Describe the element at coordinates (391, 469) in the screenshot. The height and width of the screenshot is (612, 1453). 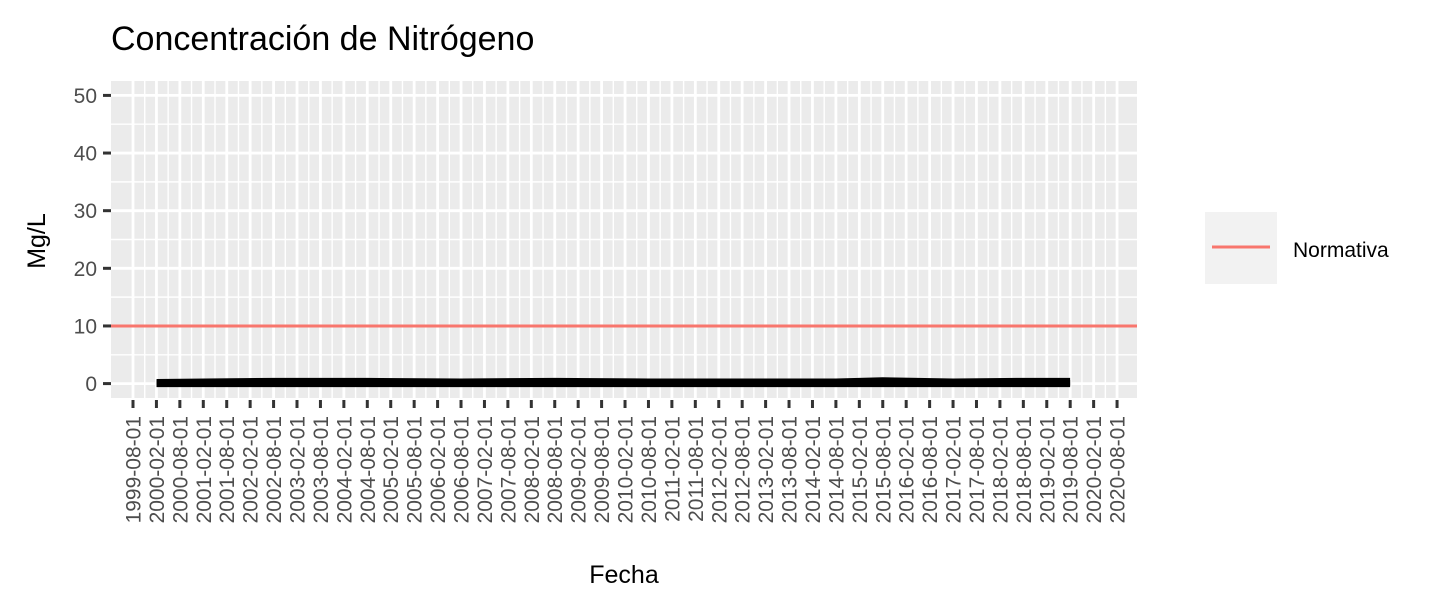
I see `x-tick-label: 2005-02-01` at that location.